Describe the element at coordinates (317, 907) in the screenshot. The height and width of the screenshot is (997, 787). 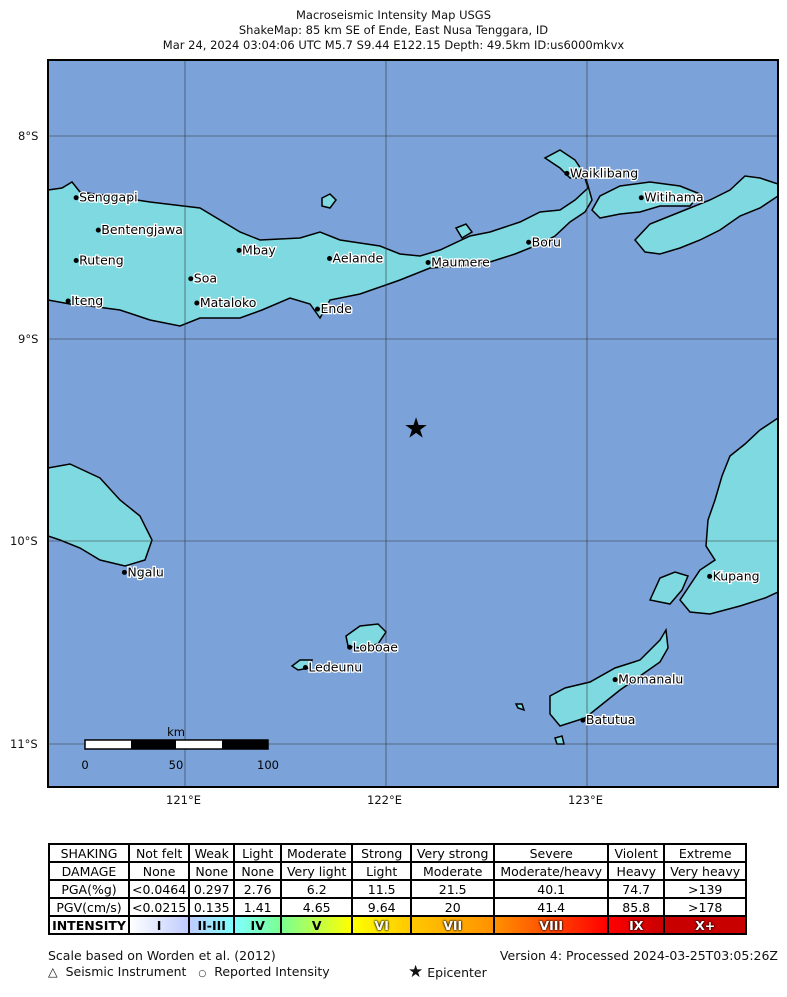
I see `legend-cell: 4.65` at that location.